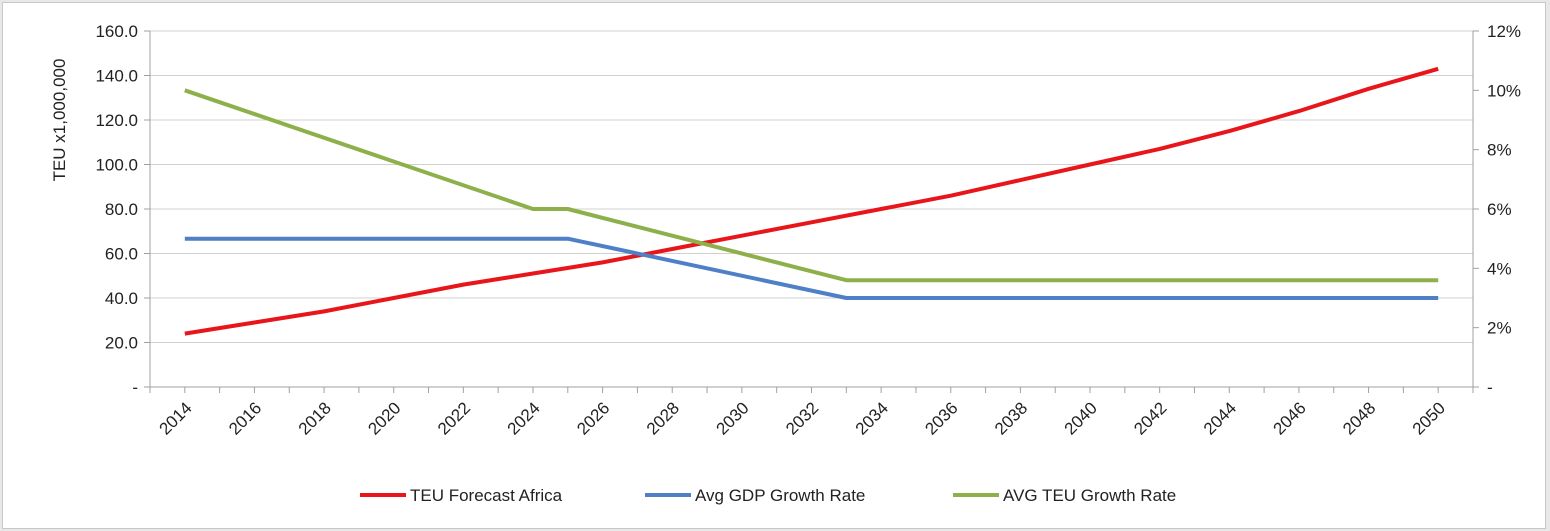 This screenshot has width=1550, height=531. I want to click on y2-tick-label: -, so click(1490, 387).